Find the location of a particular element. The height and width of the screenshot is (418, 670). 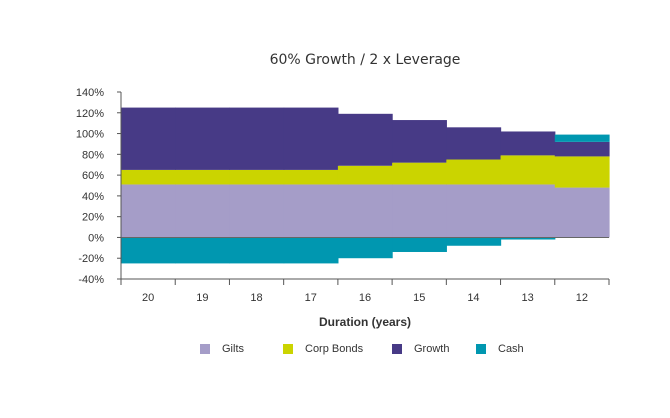

x-tick-label: 18 is located at coordinates (256, 298).